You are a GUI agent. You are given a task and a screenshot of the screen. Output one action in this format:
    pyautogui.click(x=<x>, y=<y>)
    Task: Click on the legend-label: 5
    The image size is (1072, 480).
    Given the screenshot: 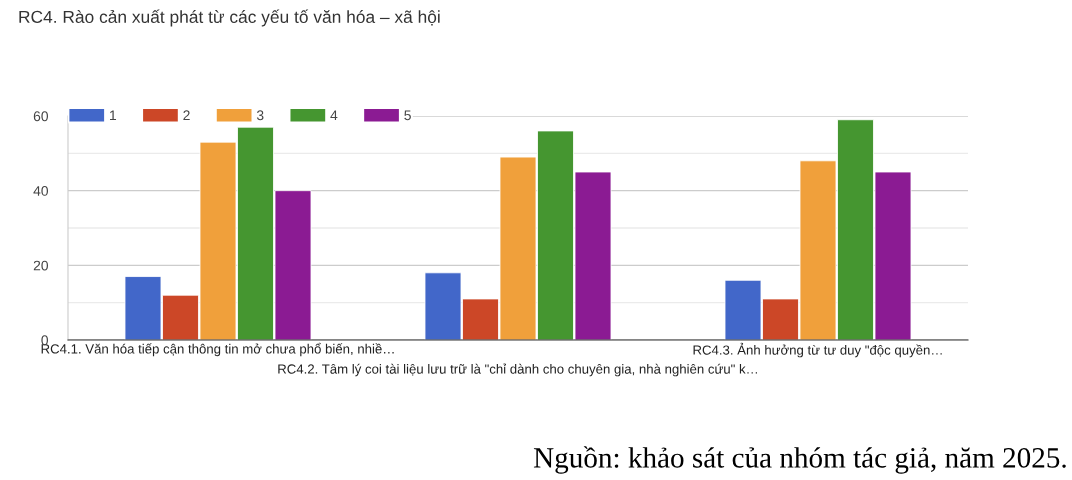 What is the action you would take?
    pyautogui.click(x=407, y=115)
    